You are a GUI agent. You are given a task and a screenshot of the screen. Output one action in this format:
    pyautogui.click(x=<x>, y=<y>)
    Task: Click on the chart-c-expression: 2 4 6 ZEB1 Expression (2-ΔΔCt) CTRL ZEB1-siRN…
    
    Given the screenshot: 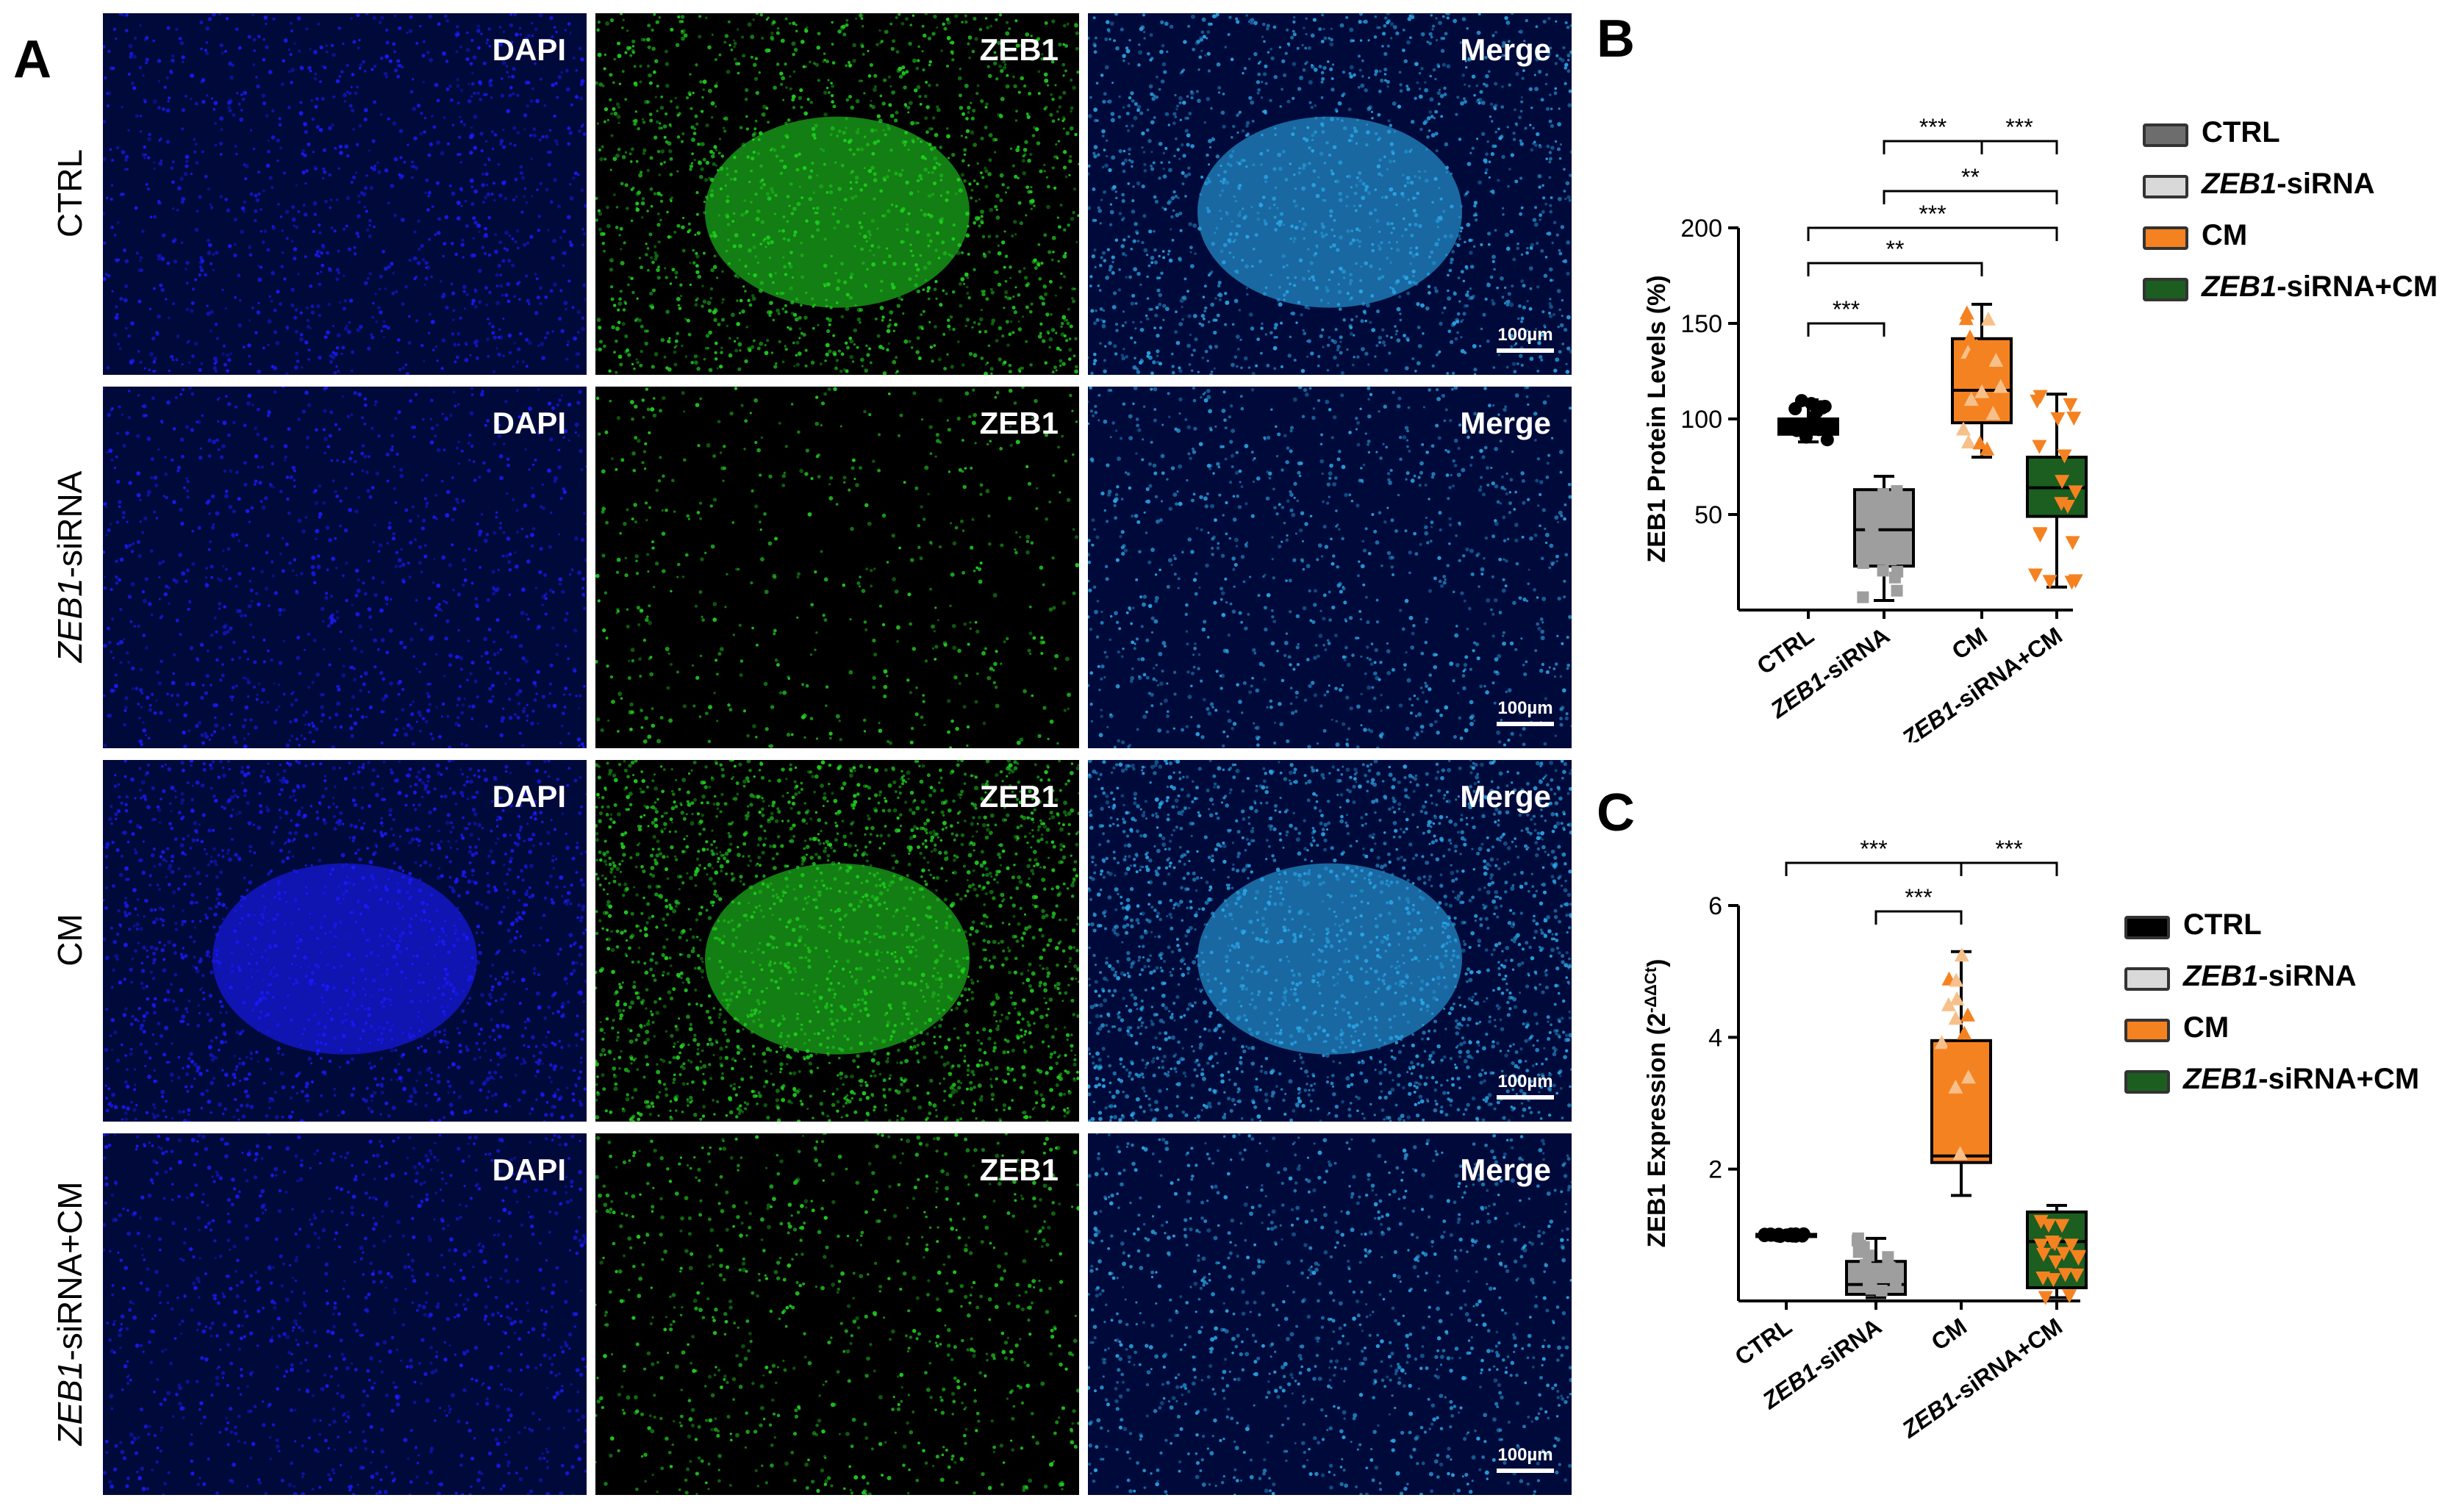 What is the action you would take?
    pyautogui.click(x=1865, y=1140)
    